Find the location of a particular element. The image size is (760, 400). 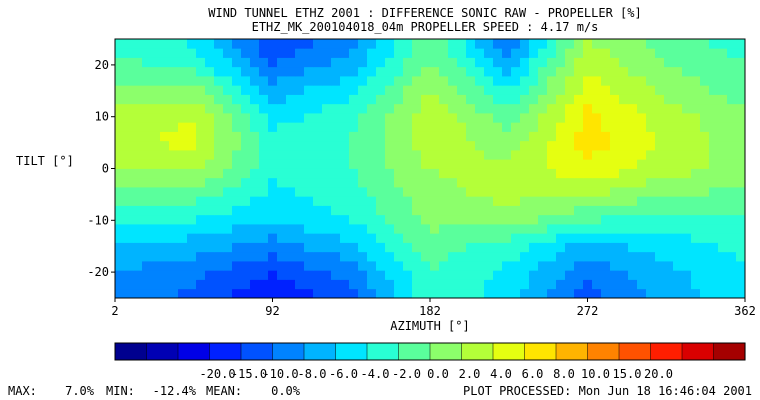

colorbar-swatch is located at coordinates (729, 351).